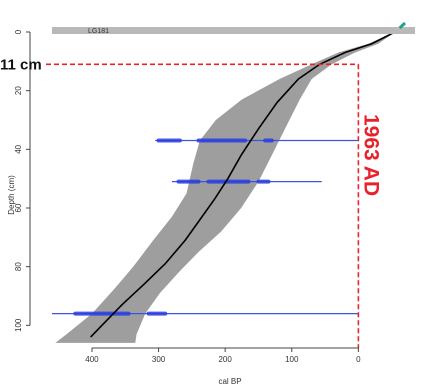 This screenshot has width=423, height=390. I want to click on y-tick-label-0: 0, so click(18, 31).